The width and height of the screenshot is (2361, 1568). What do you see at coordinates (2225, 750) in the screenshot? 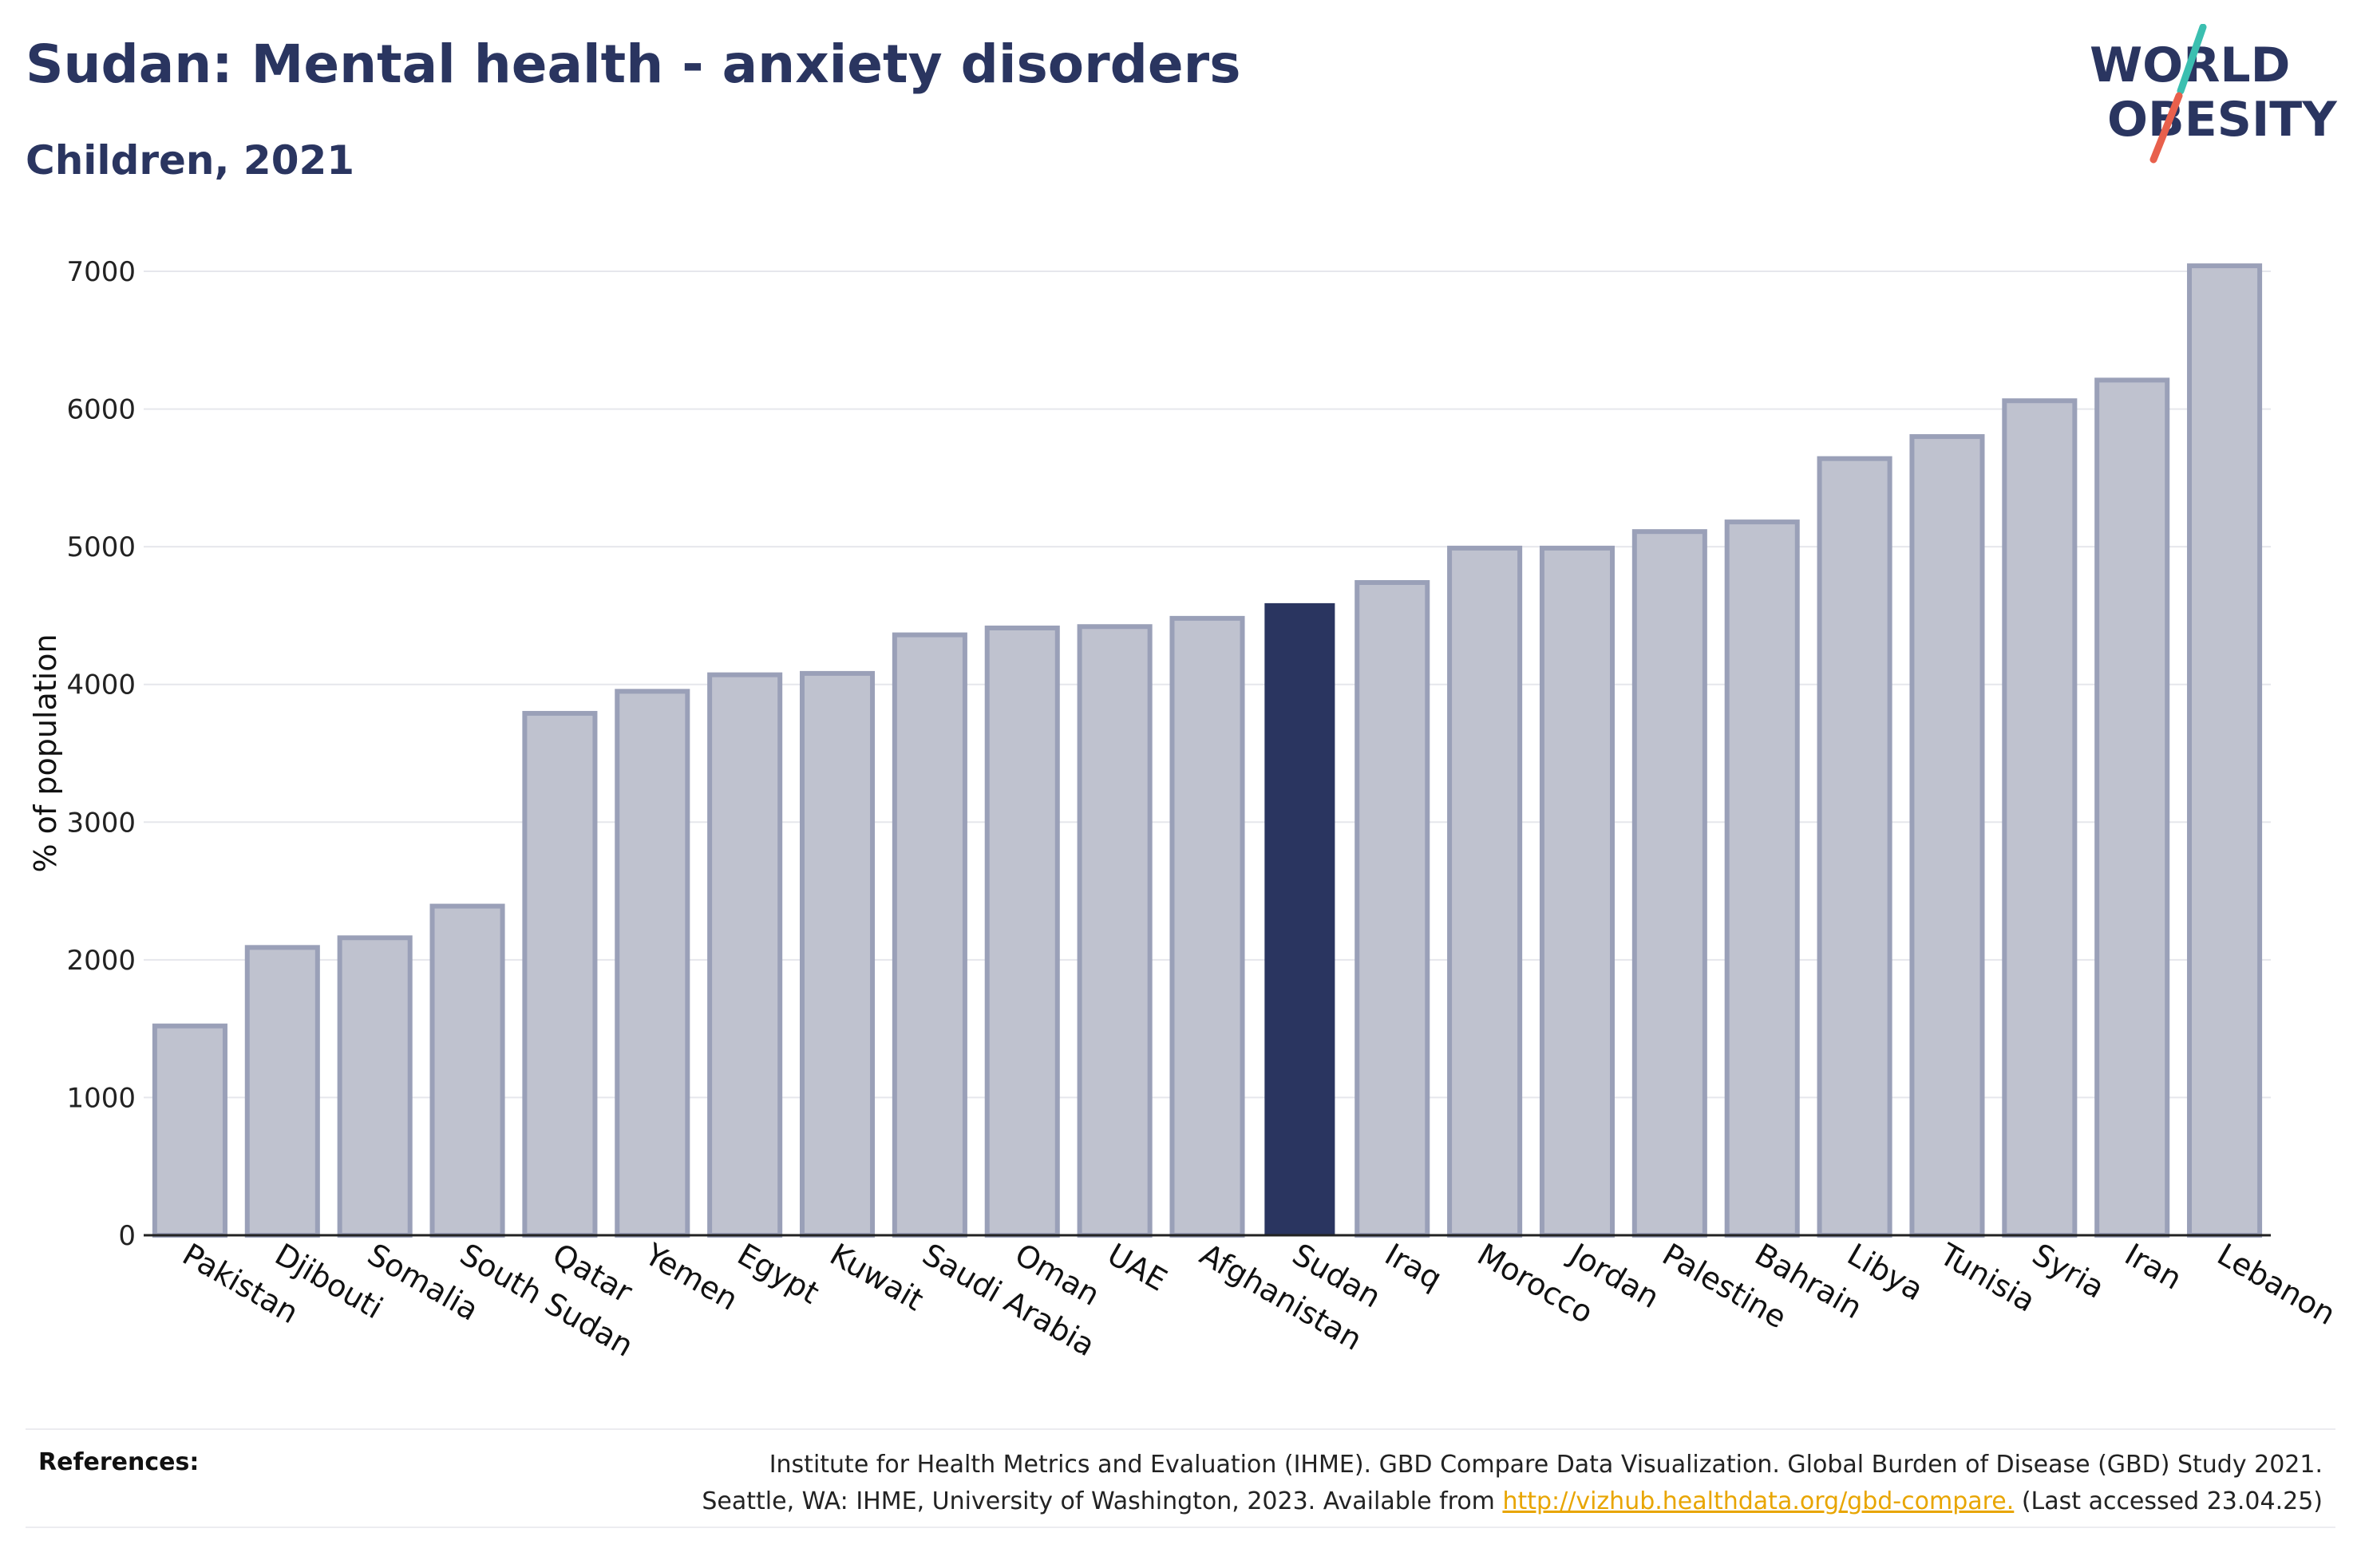
I see `bar-lebanon` at bounding box center [2225, 750].